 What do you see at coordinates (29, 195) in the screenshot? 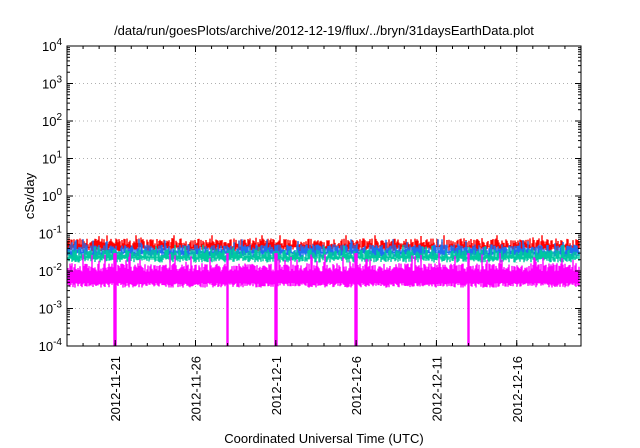
I see `y-axis-label: cSv/day` at bounding box center [29, 195].